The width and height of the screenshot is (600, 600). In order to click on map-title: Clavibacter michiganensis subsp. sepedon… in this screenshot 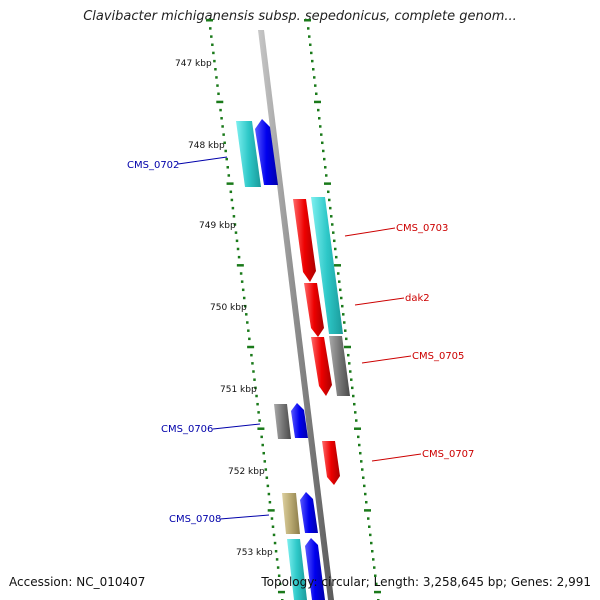, I will do `click(300, 16)`.